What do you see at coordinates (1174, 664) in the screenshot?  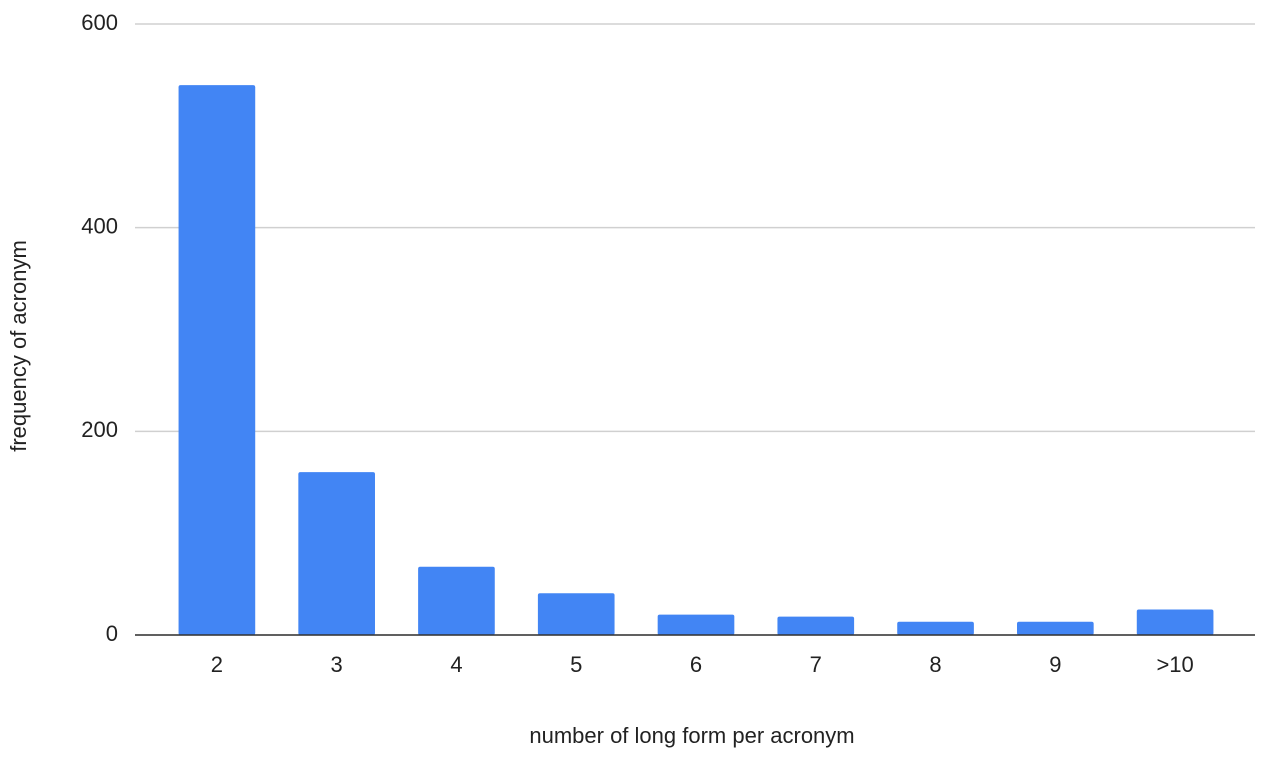 I see `x-tick-label: >10` at bounding box center [1174, 664].